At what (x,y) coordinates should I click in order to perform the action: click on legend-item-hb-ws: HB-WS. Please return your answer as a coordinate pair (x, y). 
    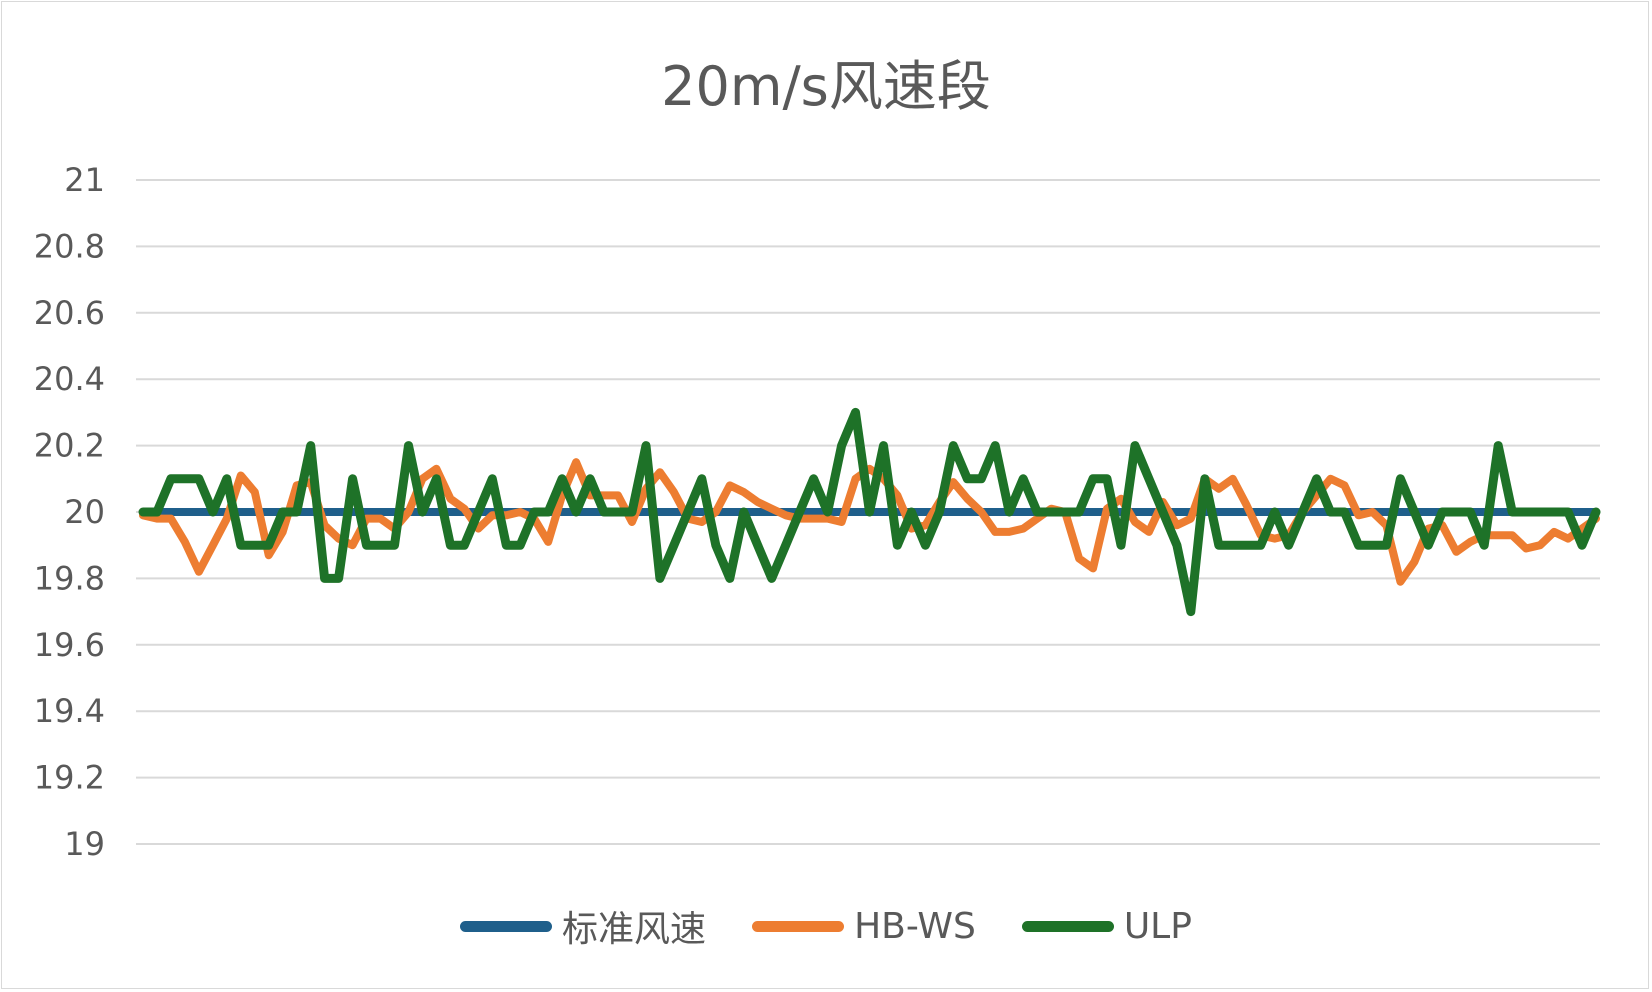
    Looking at the image, I should click on (864, 926).